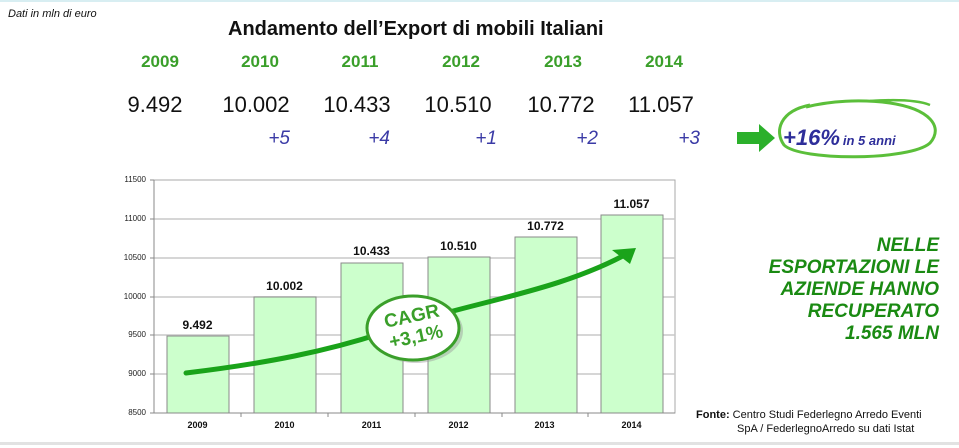 This screenshot has height=448, width=959. What do you see at coordinates (587, 138) in the screenshot?
I see `delta-value: +2` at bounding box center [587, 138].